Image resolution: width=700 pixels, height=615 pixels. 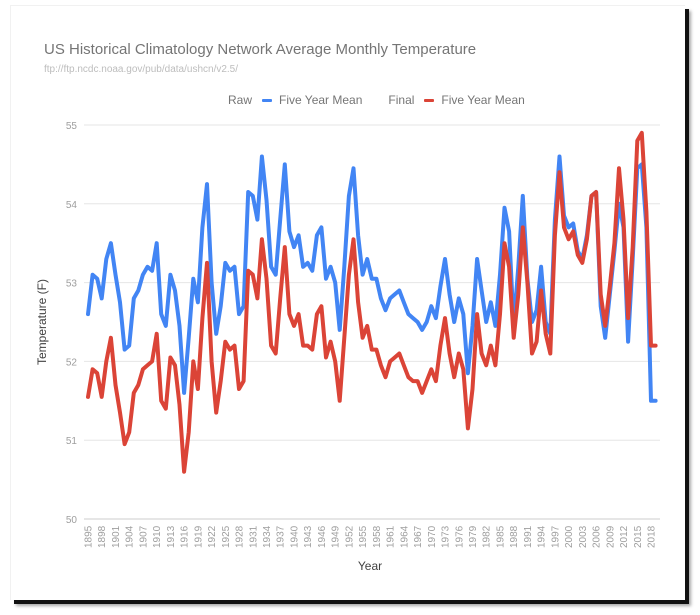 I want to click on legend-item-final: Final Five Year Mean, so click(x=456, y=100).